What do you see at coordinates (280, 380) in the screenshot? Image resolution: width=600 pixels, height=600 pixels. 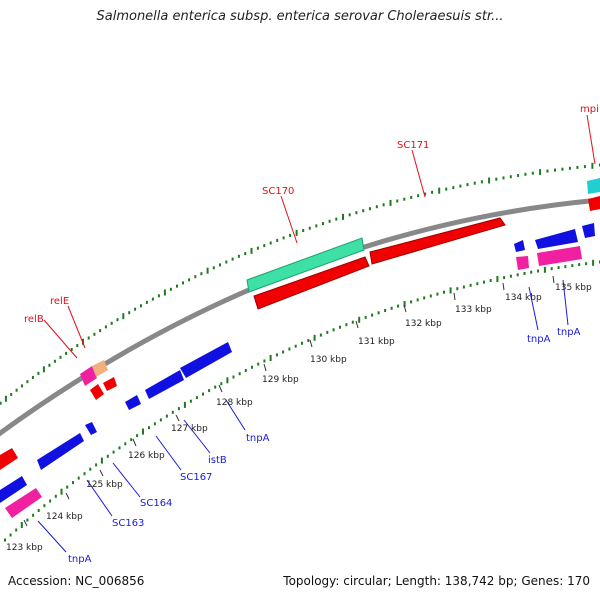 I see `tick-label: 129 kbp` at bounding box center [280, 380].